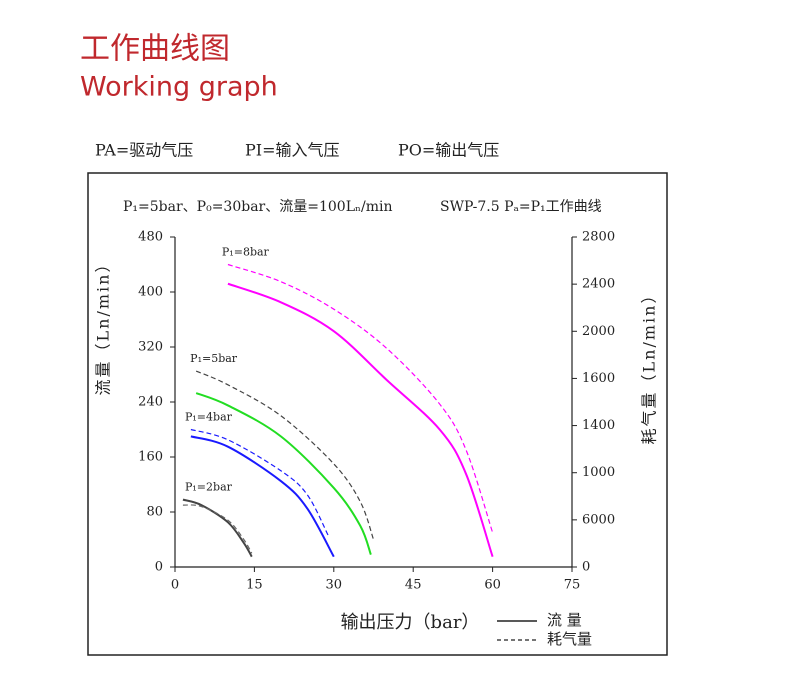 The height and width of the screenshot is (695, 800). What do you see at coordinates (569, 639) in the screenshot?
I see `legend-label: 耗气量` at bounding box center [569, 639].